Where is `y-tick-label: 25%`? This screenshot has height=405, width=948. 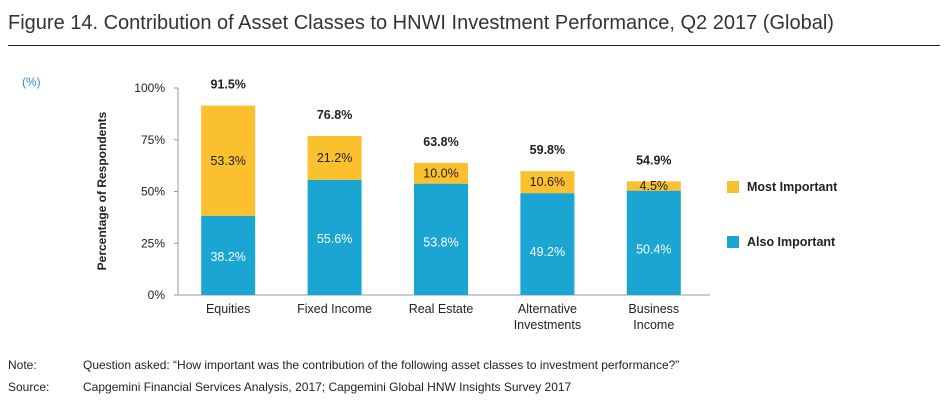
y-tick-label: 25% is located at coordinates (153, 243).